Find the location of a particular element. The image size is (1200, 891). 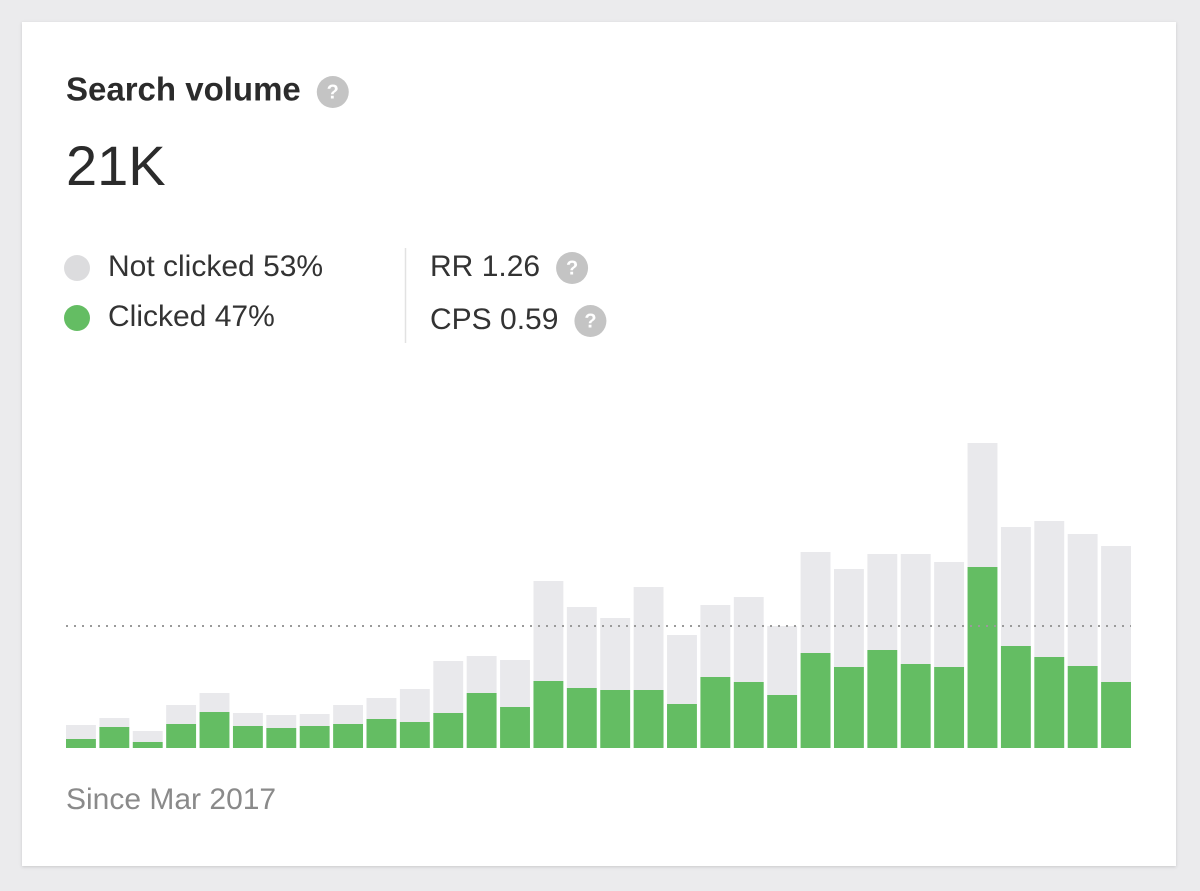

metric: RR 1.26 is located at coordinates (485, 266).